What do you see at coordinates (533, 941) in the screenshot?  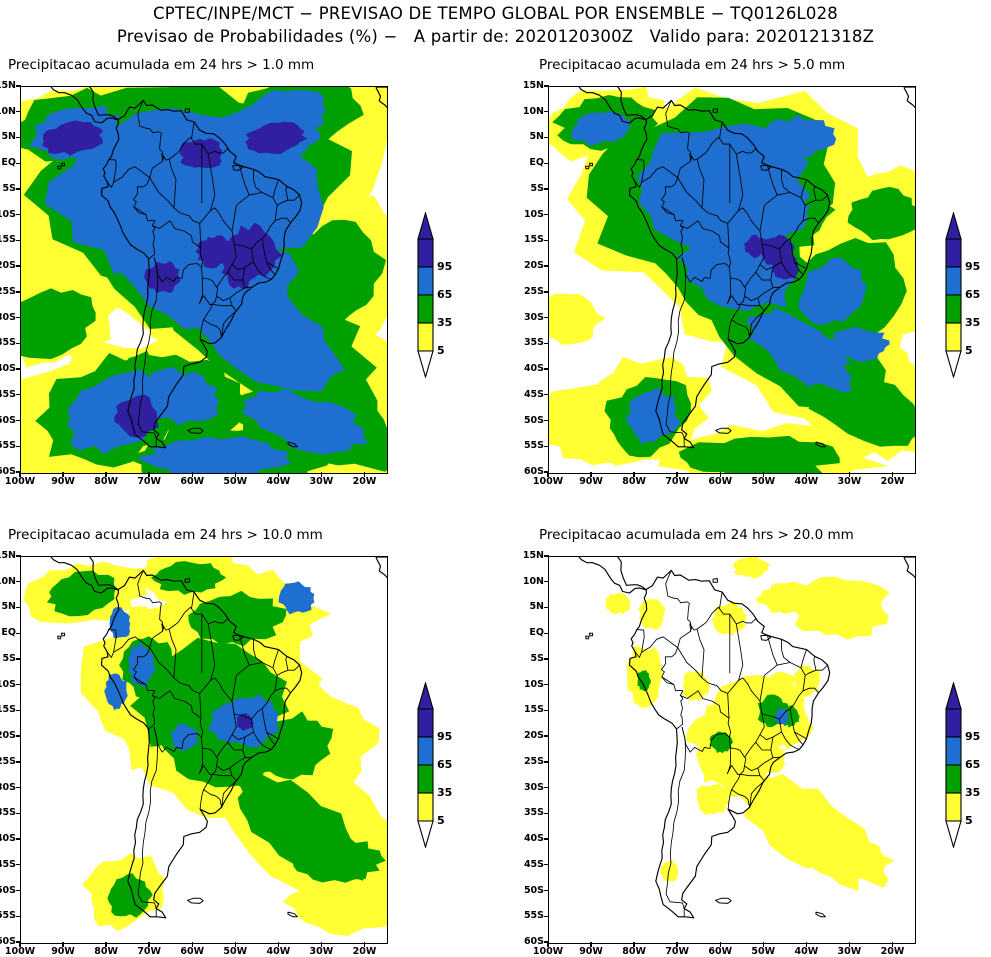 I see `y-axis-tick-label: 60S` at bounding box center [533, 941].